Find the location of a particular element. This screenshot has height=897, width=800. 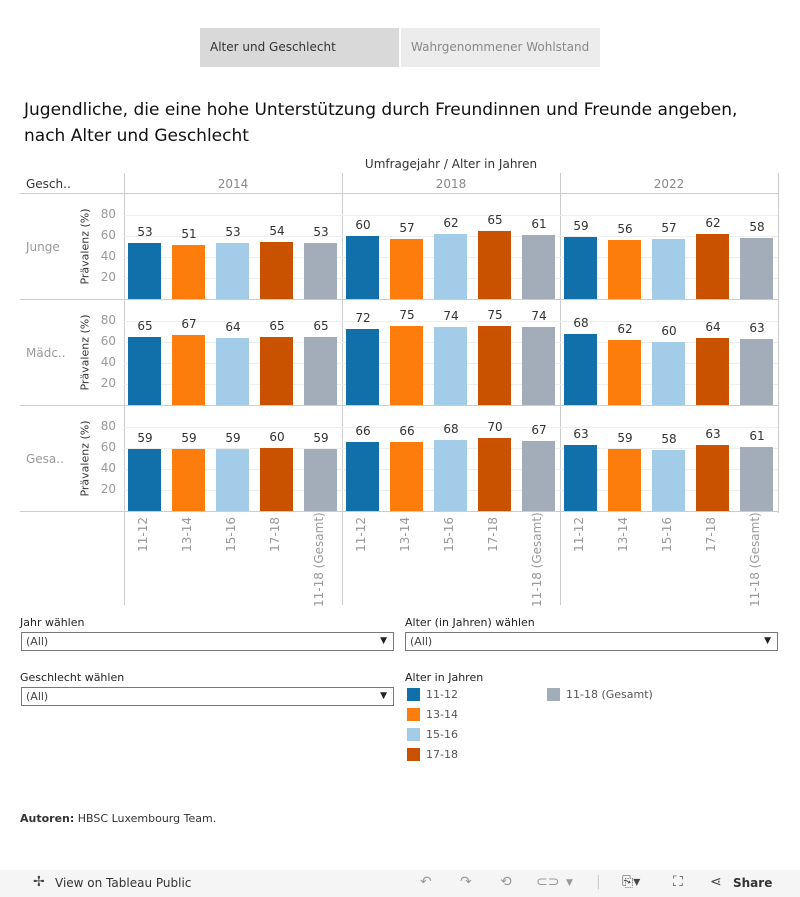

share-icon: ⋖ is located at coordinates (716, 882).